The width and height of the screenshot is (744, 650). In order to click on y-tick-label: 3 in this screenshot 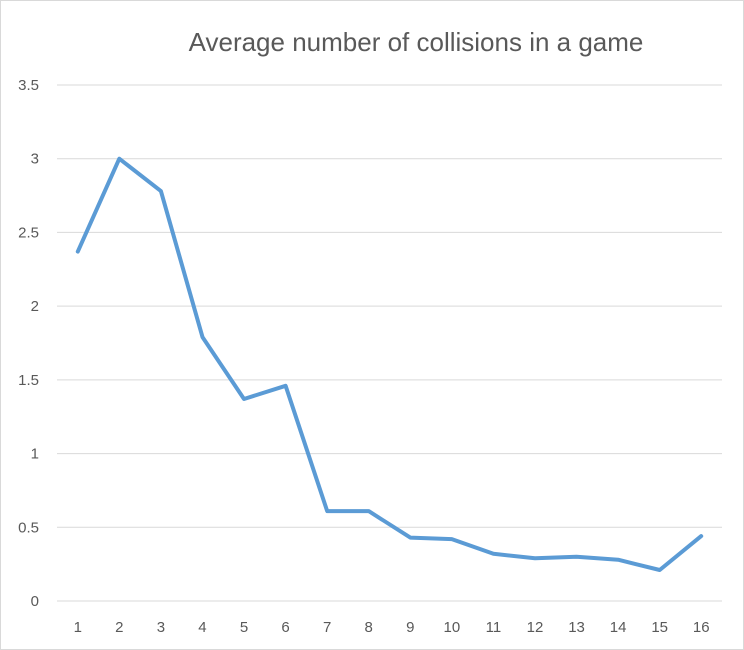, I will do `click(35, 159)`.